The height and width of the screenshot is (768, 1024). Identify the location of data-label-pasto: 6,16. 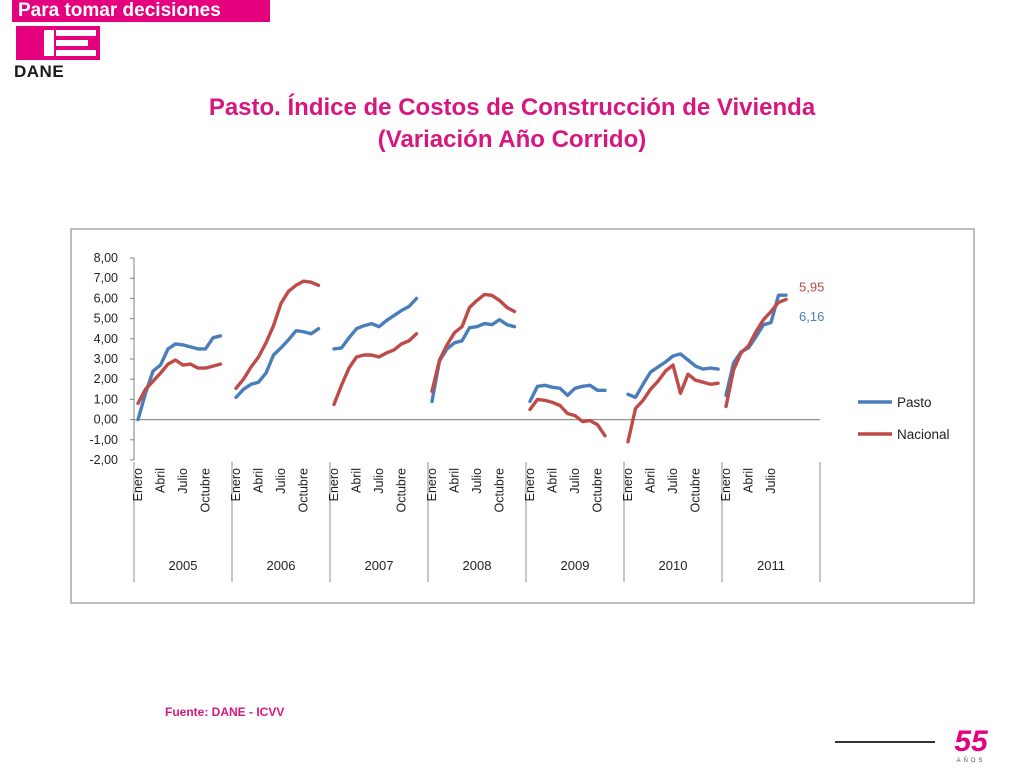
(811, 316).